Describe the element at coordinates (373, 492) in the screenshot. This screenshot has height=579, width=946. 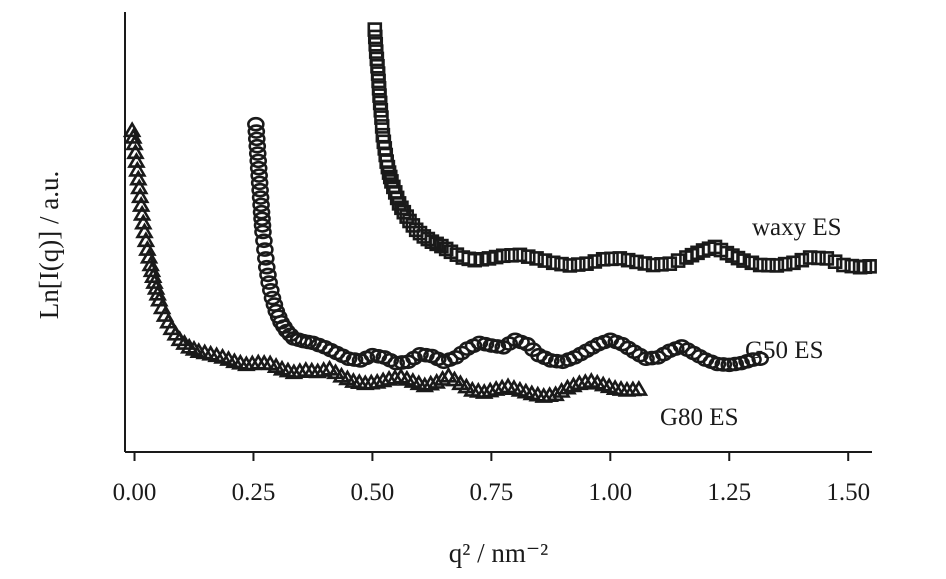
I see `x-tick-label: 0.50` at that location.